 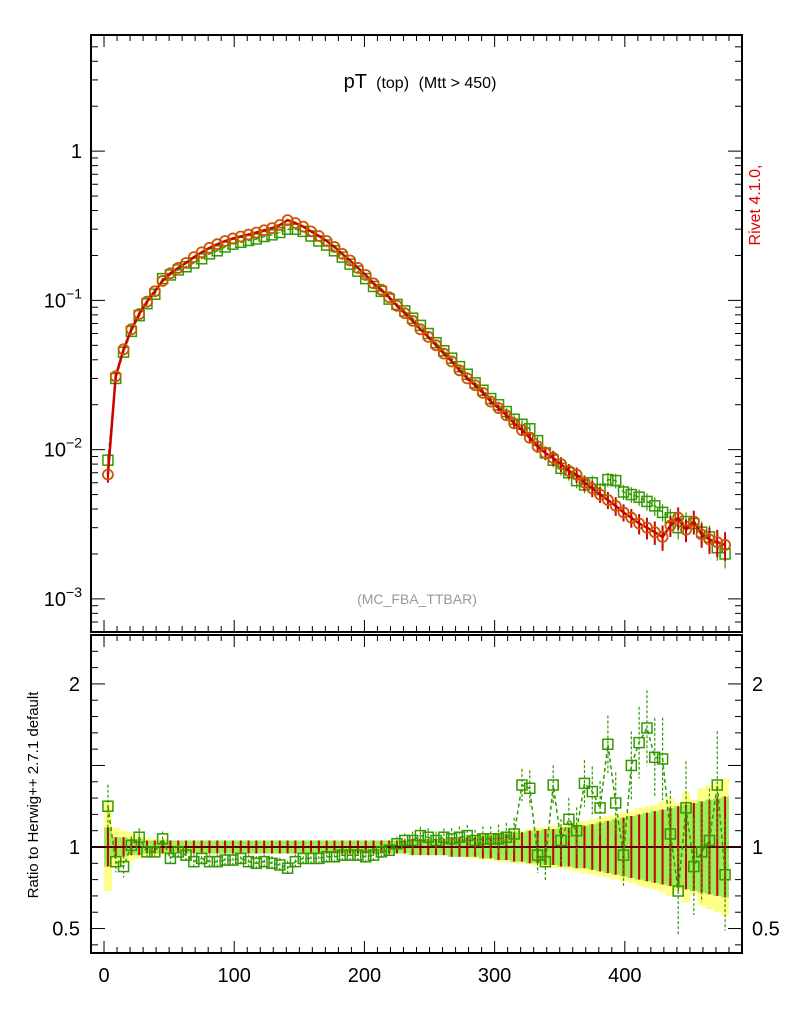 I want to click on title-sub2: (Mtt > 450), so click(x=458, y=83).